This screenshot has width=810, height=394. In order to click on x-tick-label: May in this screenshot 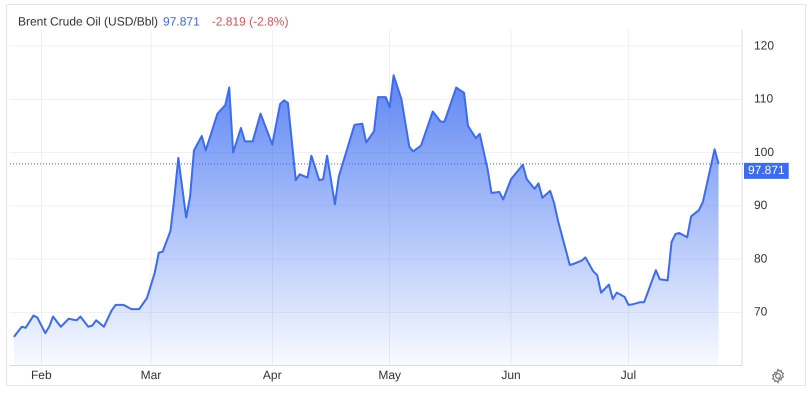, I will do `click(390, 375)`.